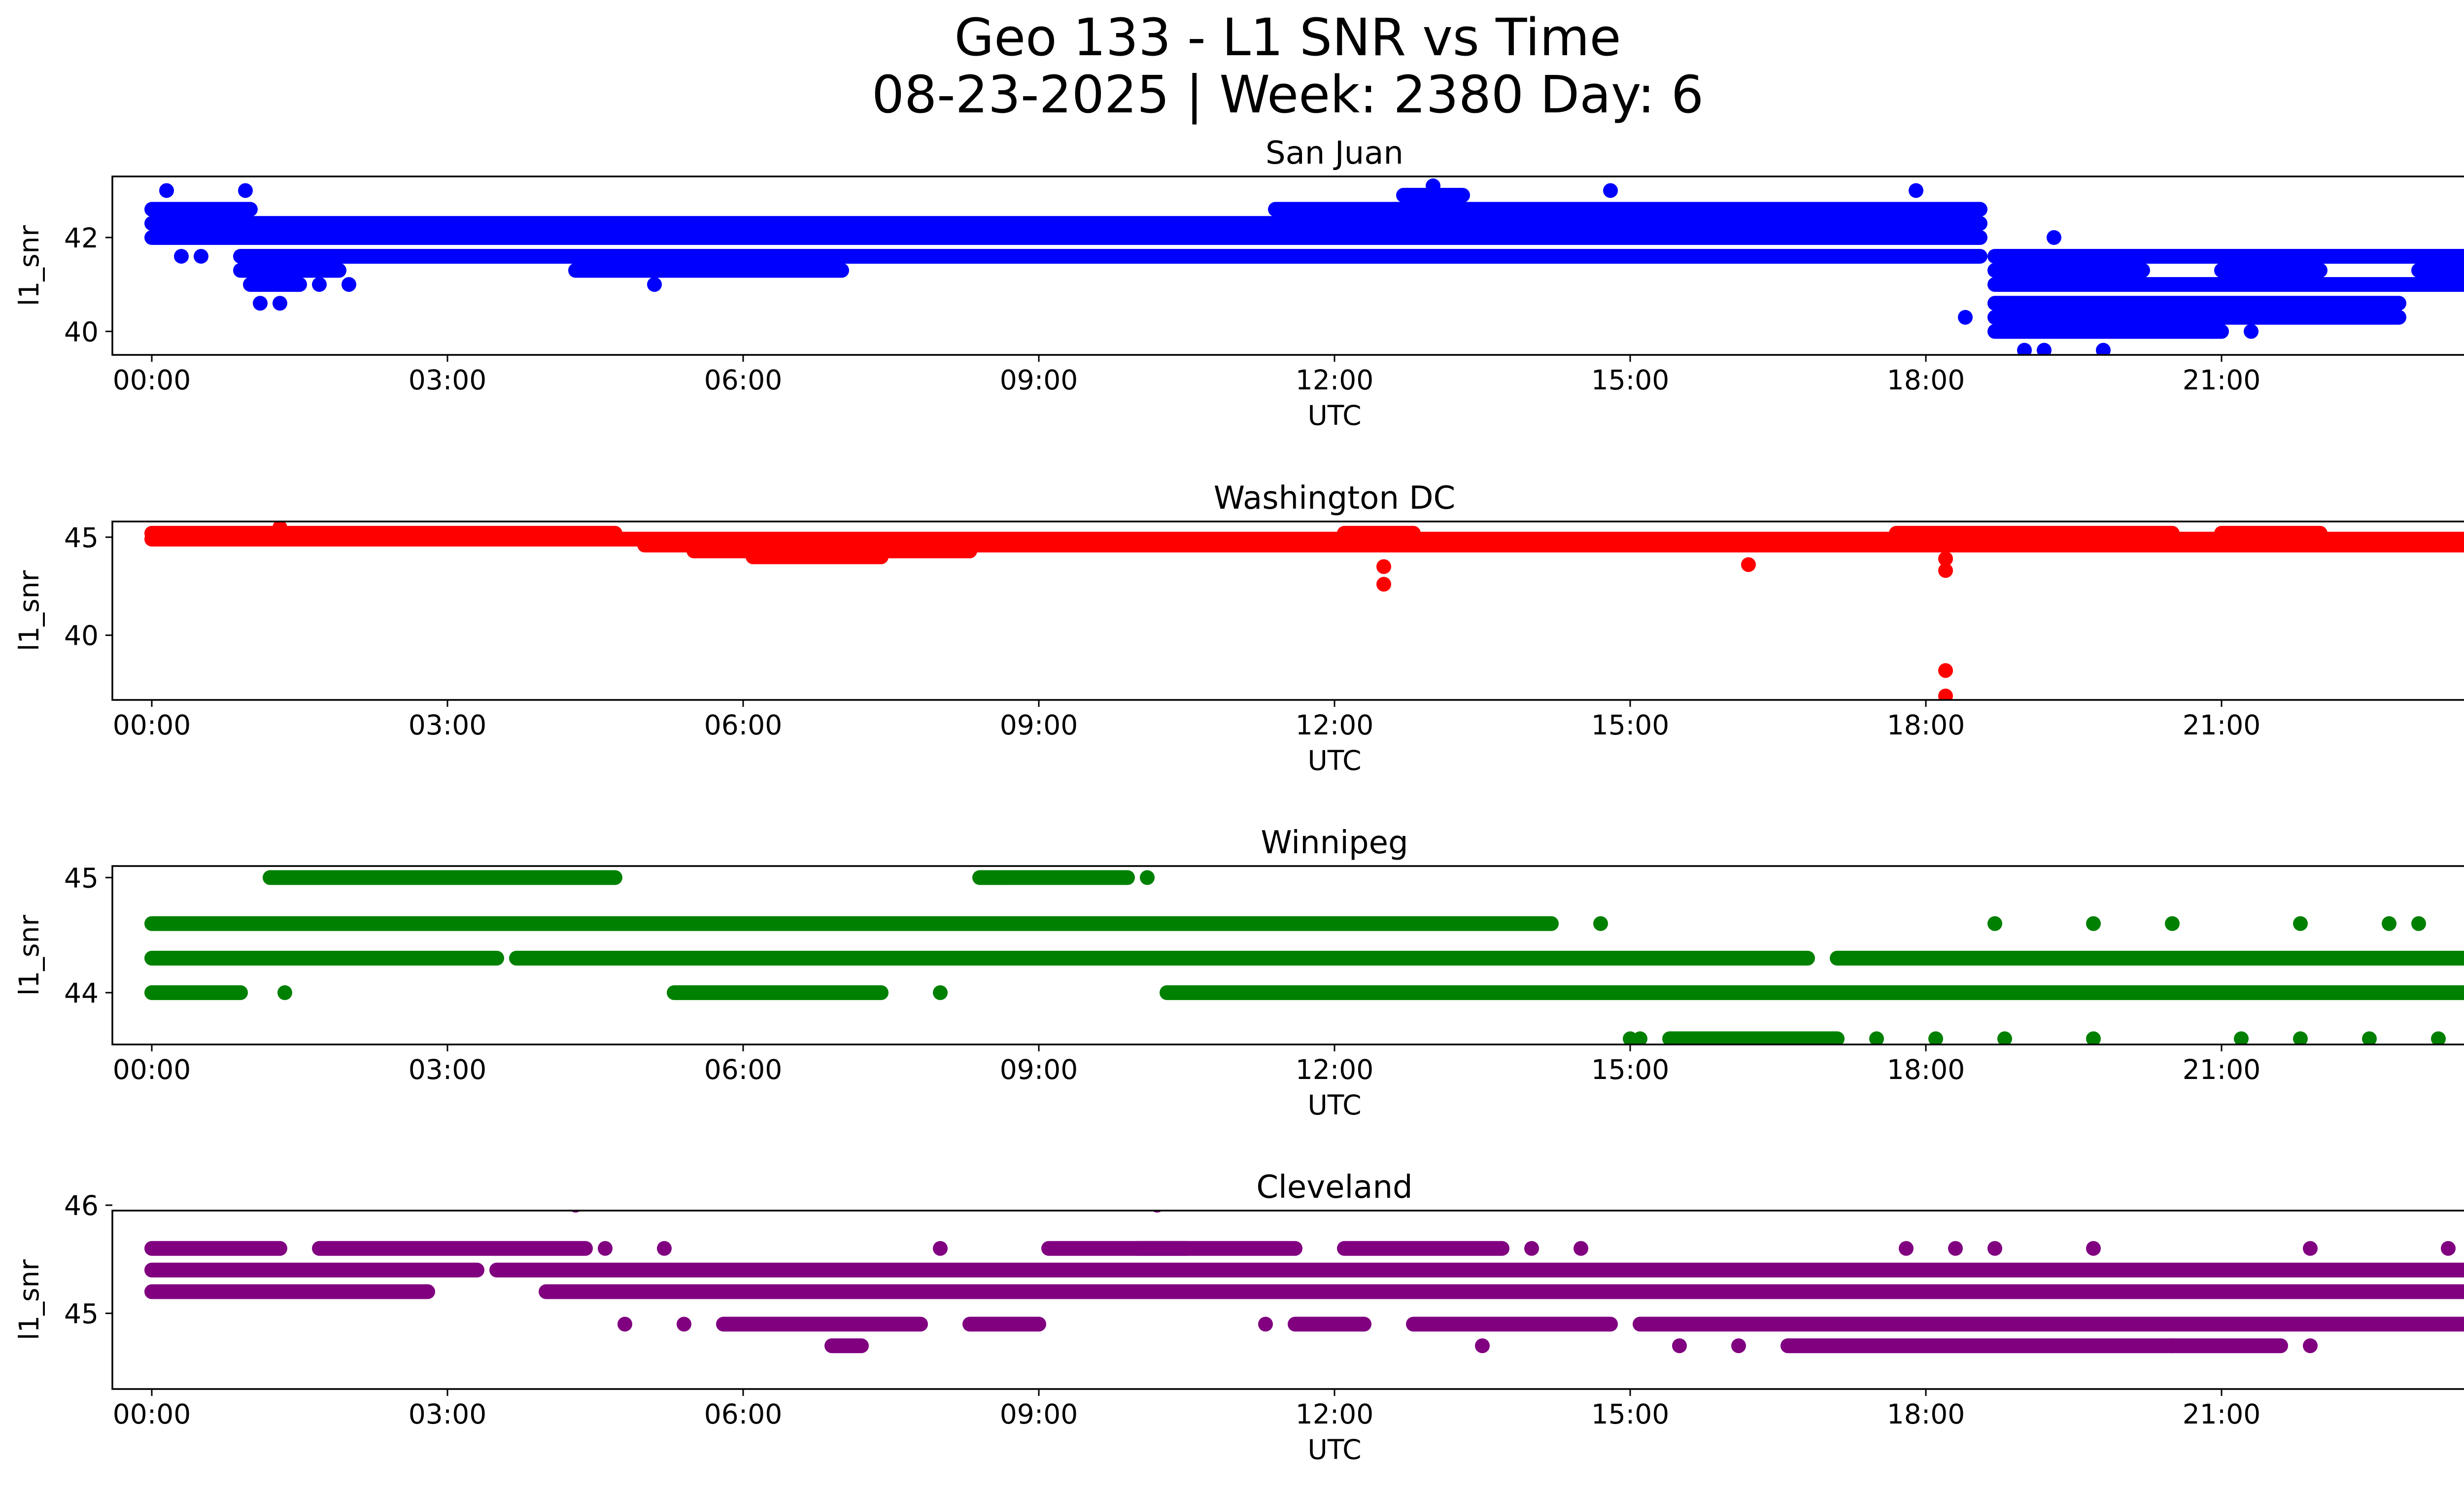  I want to click on subplot-title: Cleveland, so click(1334, 1187).